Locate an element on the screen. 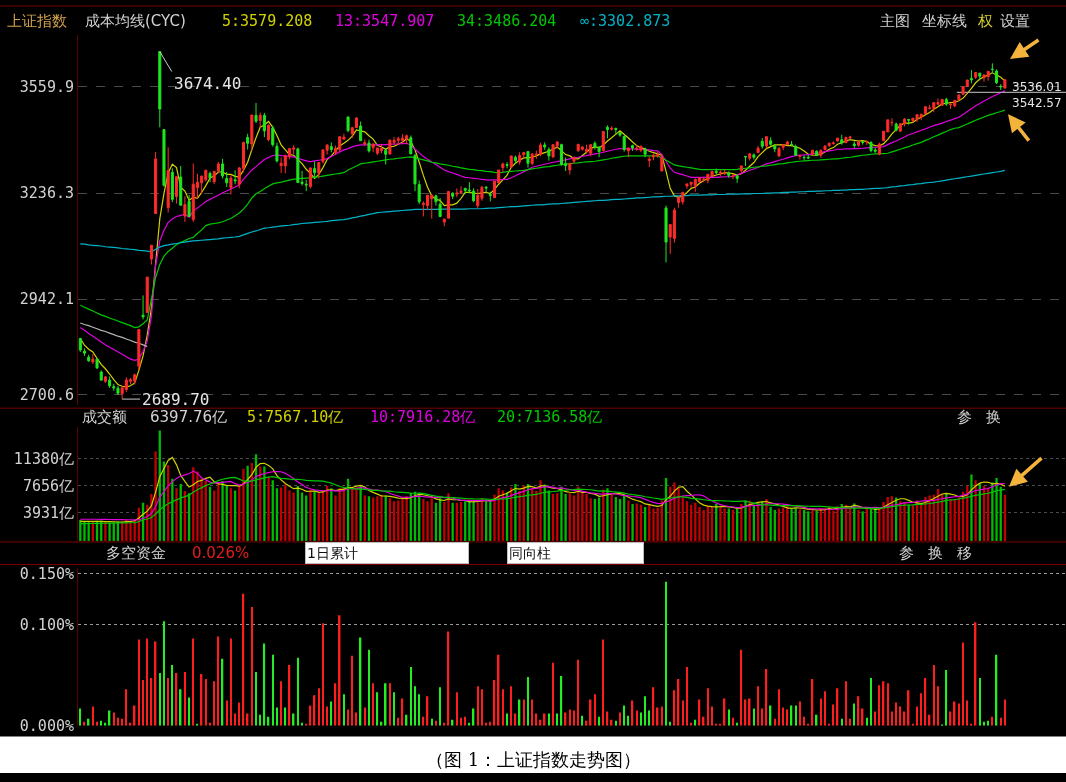 This screenshot has width=1066, height=782. line-series is located at coordinates (542, 489).